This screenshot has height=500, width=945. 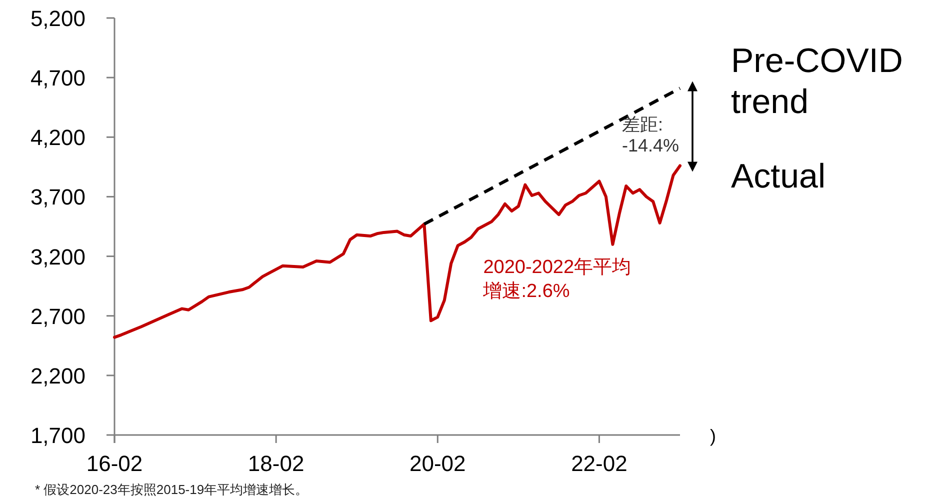 I want to click on x-tick-label: 18-02, so click(x=276, y=463).